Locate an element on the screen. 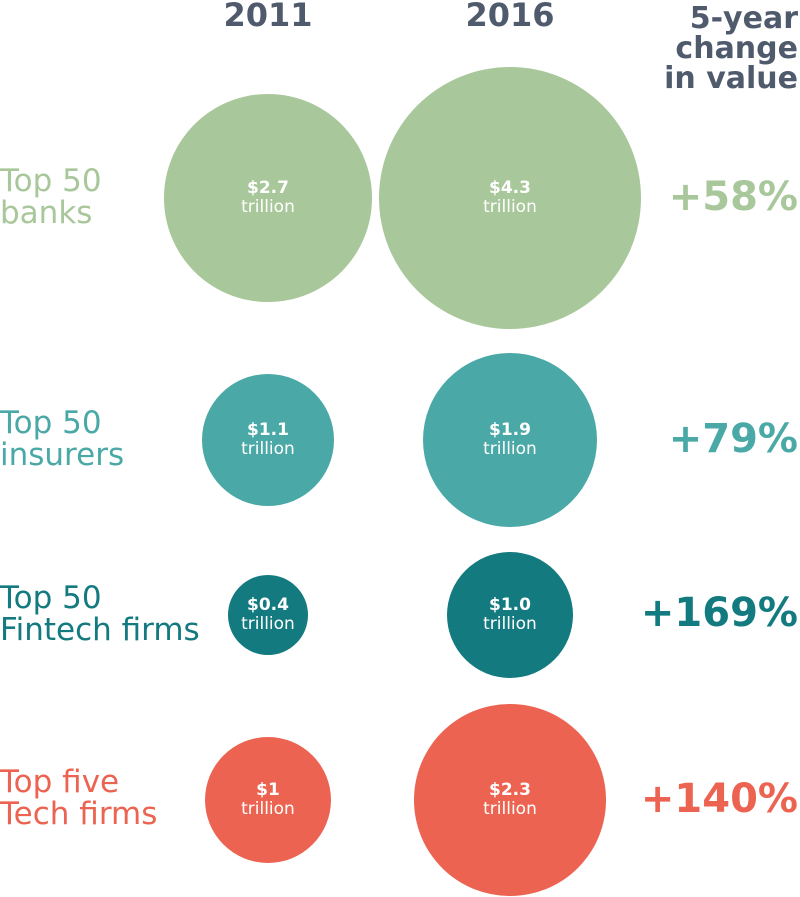 This screenshot has width=800, height=897. bubble-value: $1 is located at coordinates (268, 789).